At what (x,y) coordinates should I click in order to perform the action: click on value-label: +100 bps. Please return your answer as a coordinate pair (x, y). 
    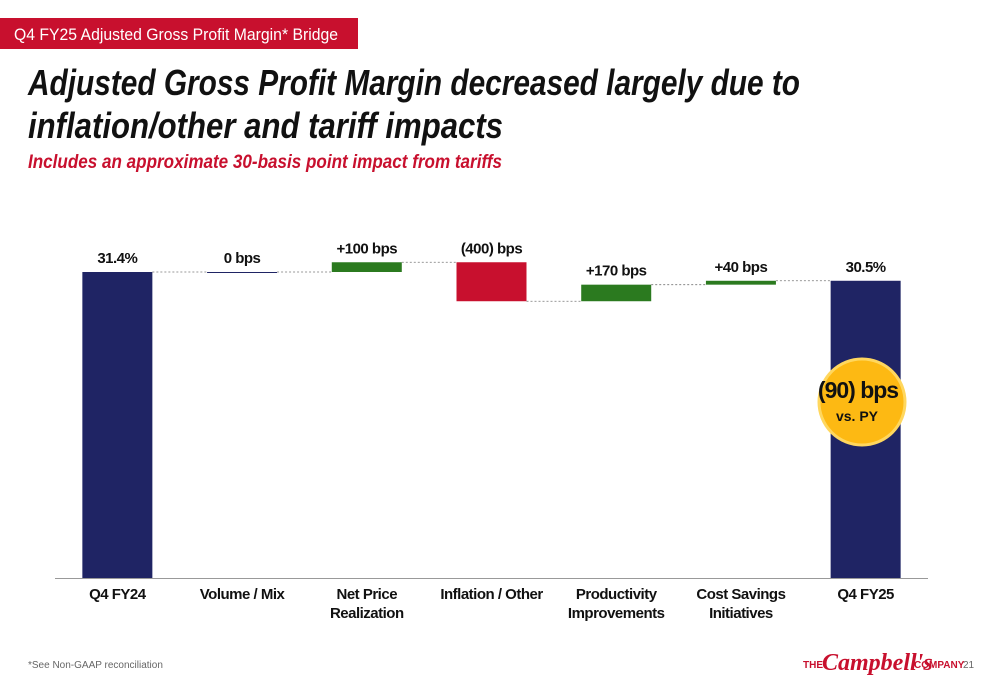
    Looking at the image, I should click on (366, 248).